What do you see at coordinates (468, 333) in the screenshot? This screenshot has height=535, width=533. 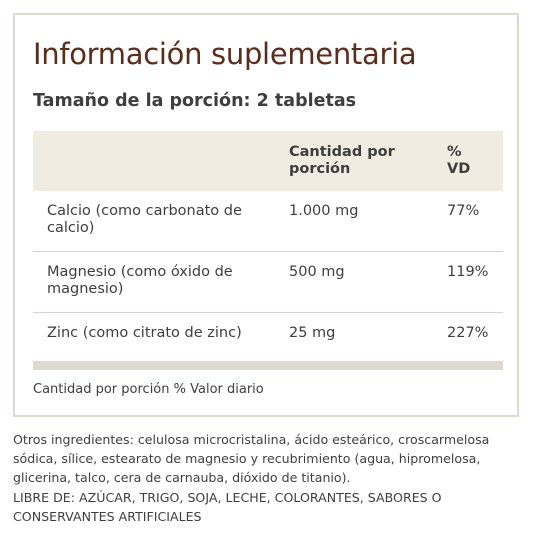 I see `nutrient-dv: 227%` at bounding box center [468, 333].